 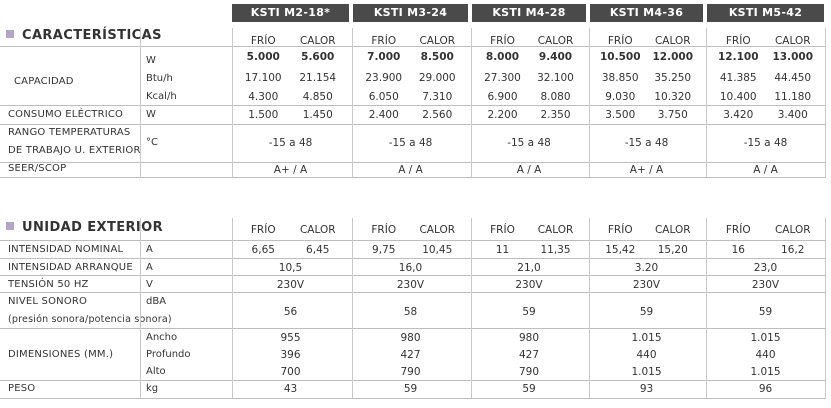 What do you see at coordinates (383, 97) in the screenshot?
I see `cap-kcal-frio: 6.050` at bounding box center [383, 97].